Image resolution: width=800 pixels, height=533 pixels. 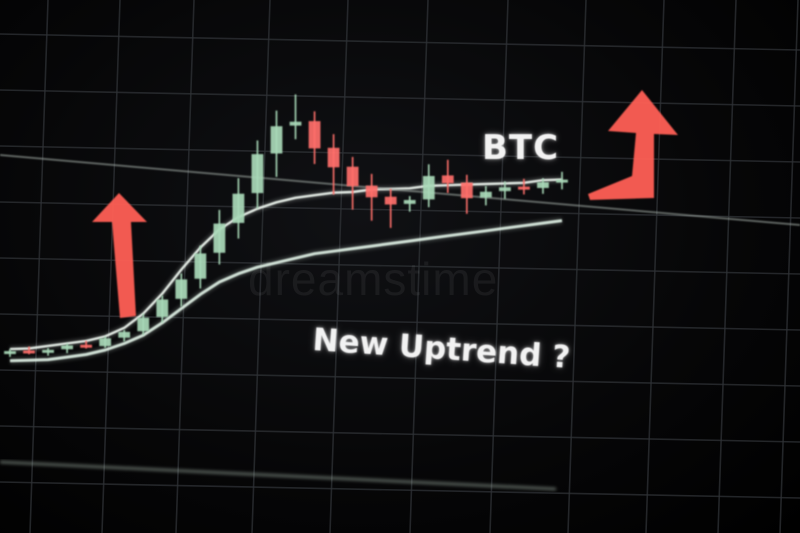 I want to click on up-arrow-icon, so click(x=119, y=255).